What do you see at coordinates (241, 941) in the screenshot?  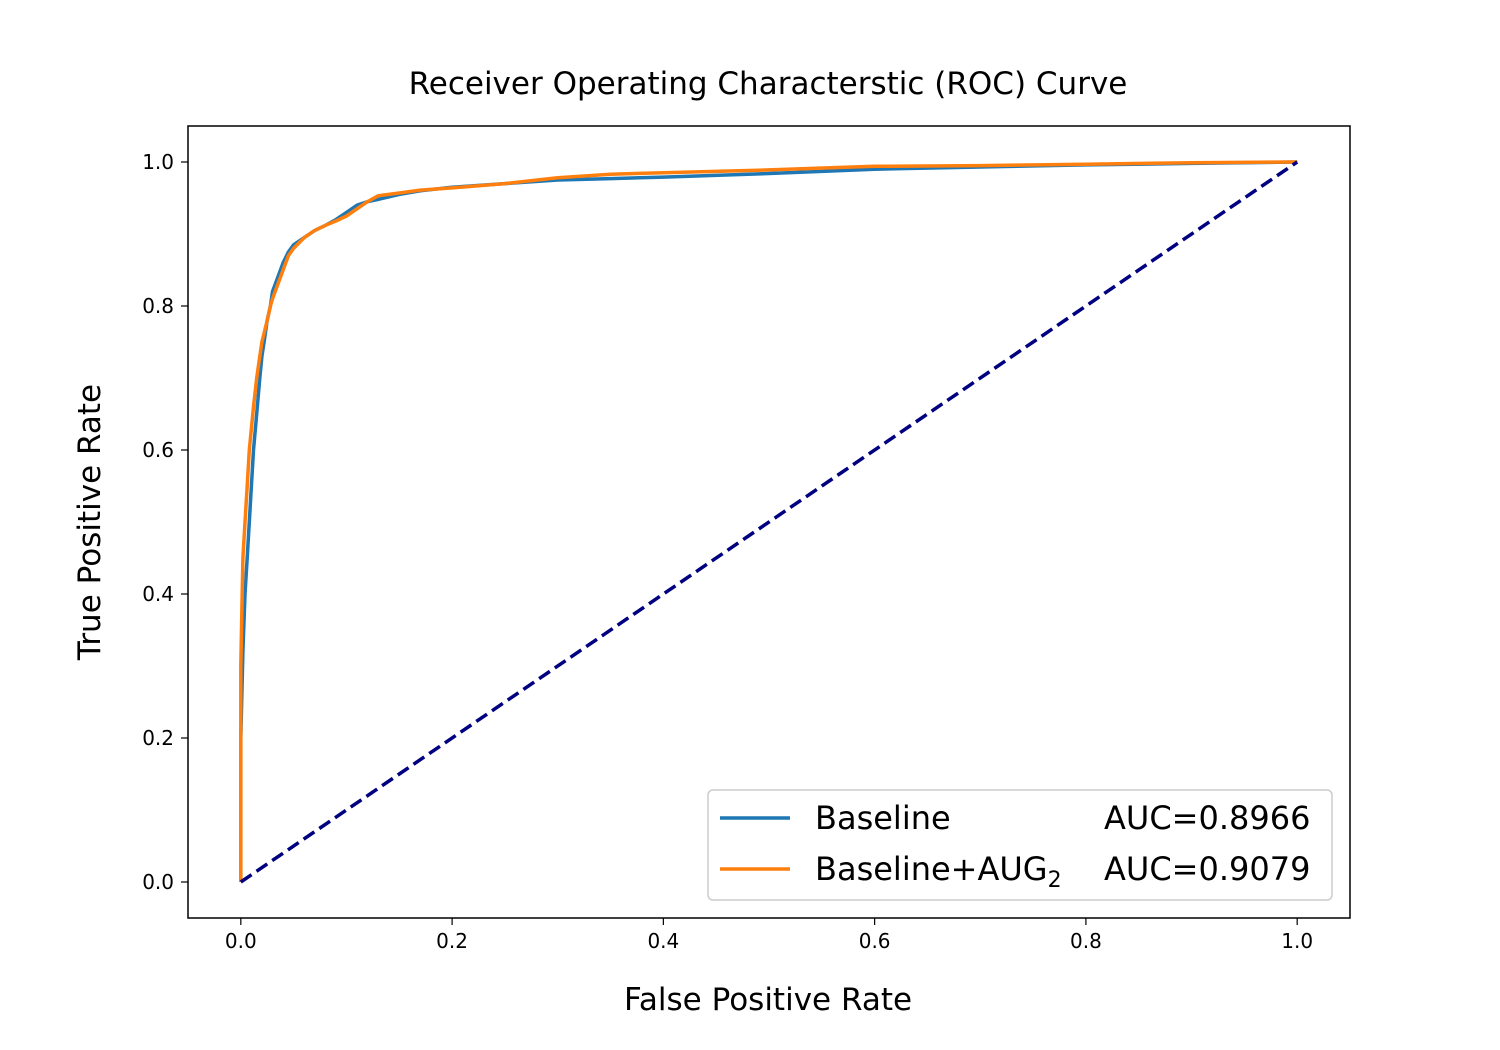 I see `x-tick-label: 0.0` at bounding box center [241, 941].